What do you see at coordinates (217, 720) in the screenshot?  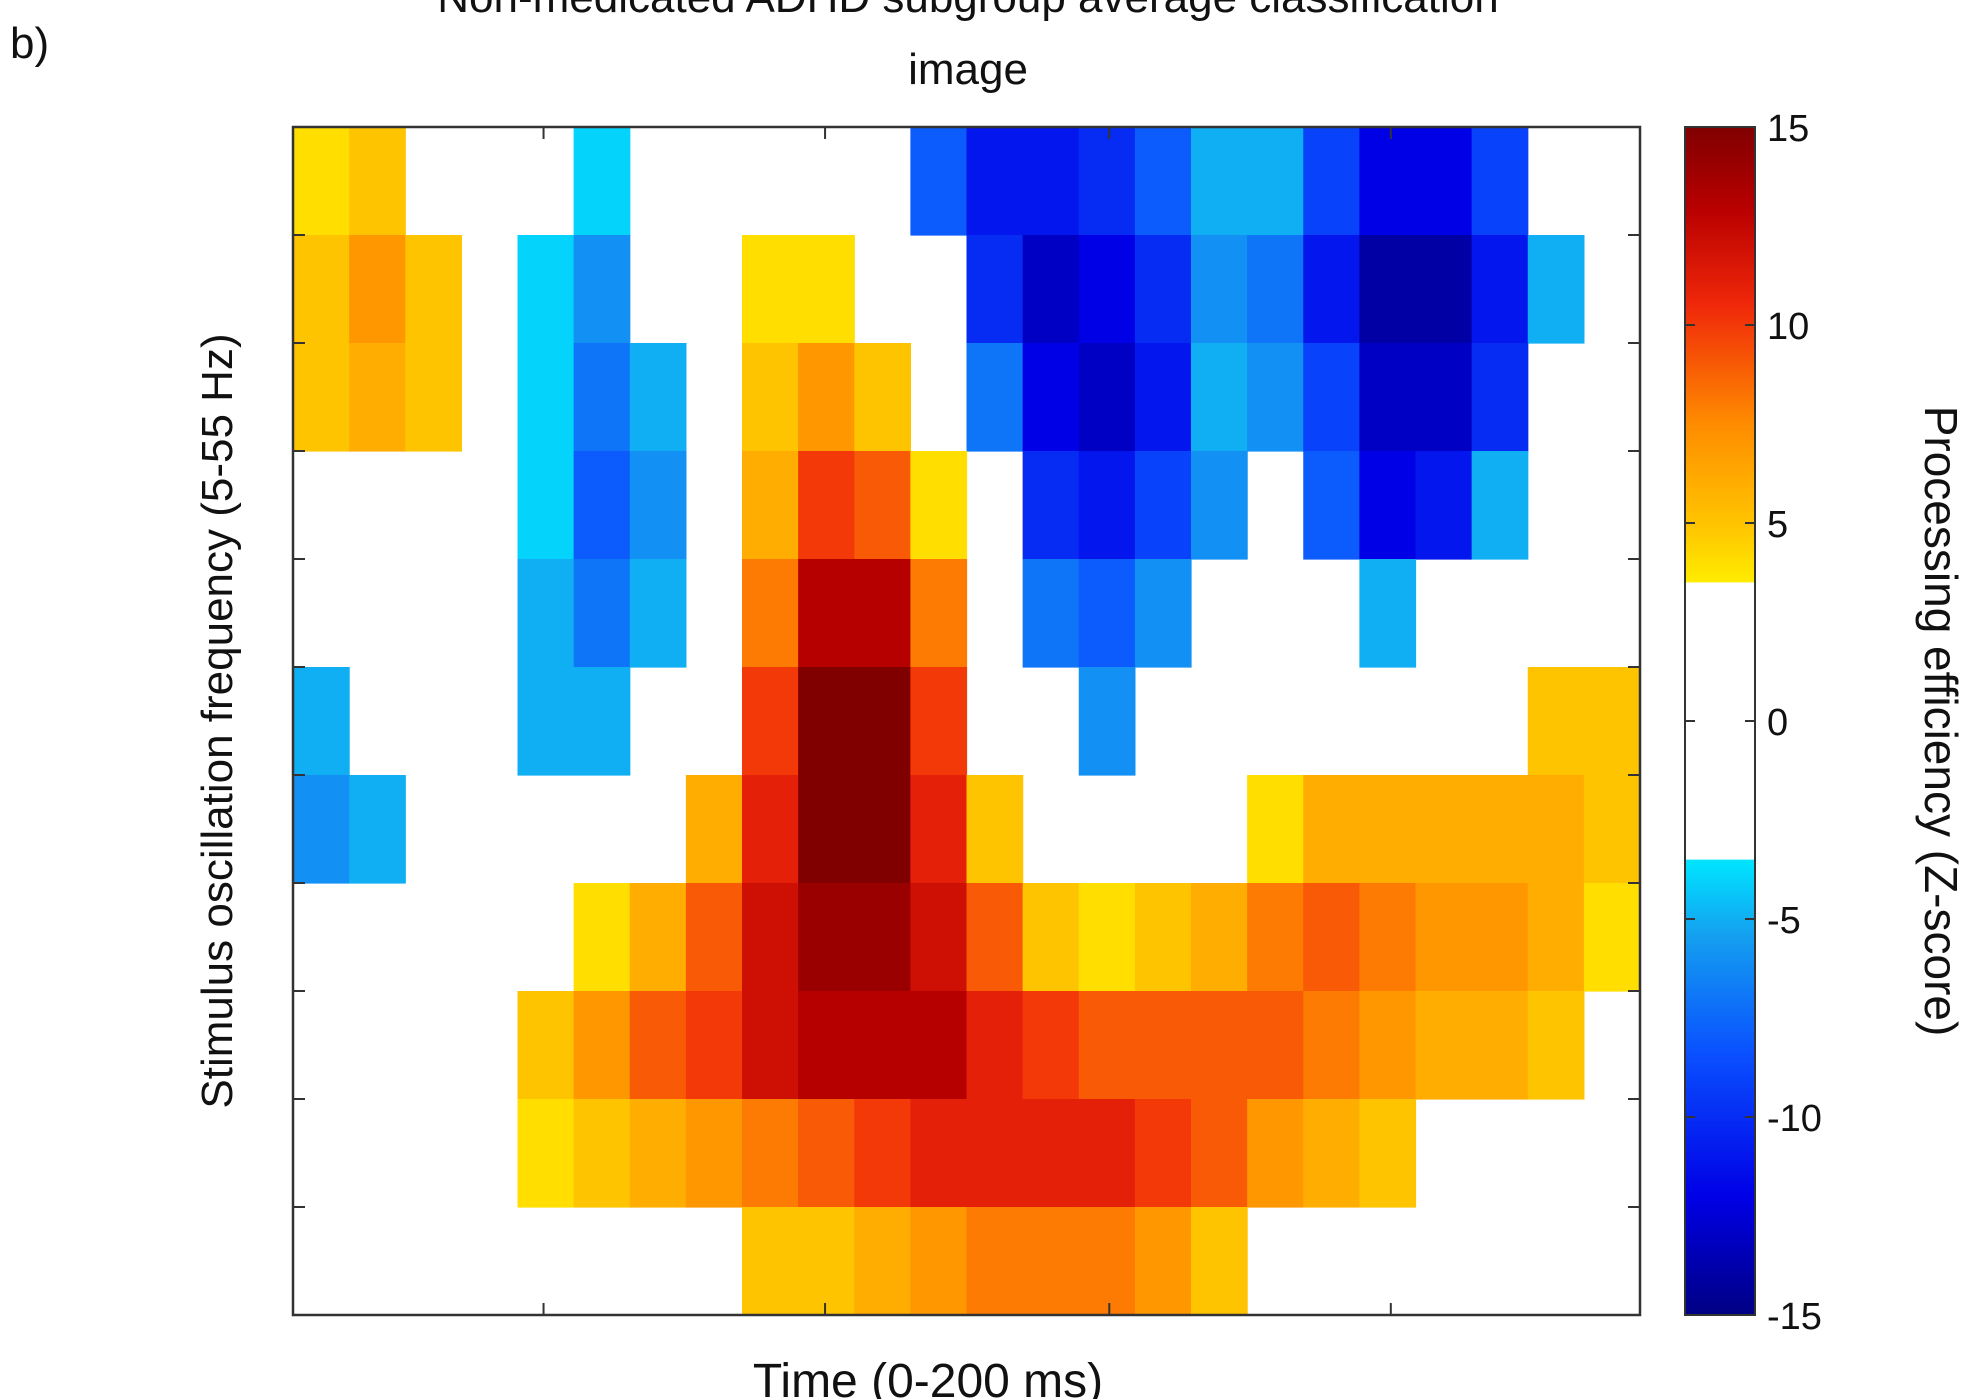 I see `y-axis-label: Stimulus oscillation frequency (5-55 Hz)` at bounding box center [217, 720].